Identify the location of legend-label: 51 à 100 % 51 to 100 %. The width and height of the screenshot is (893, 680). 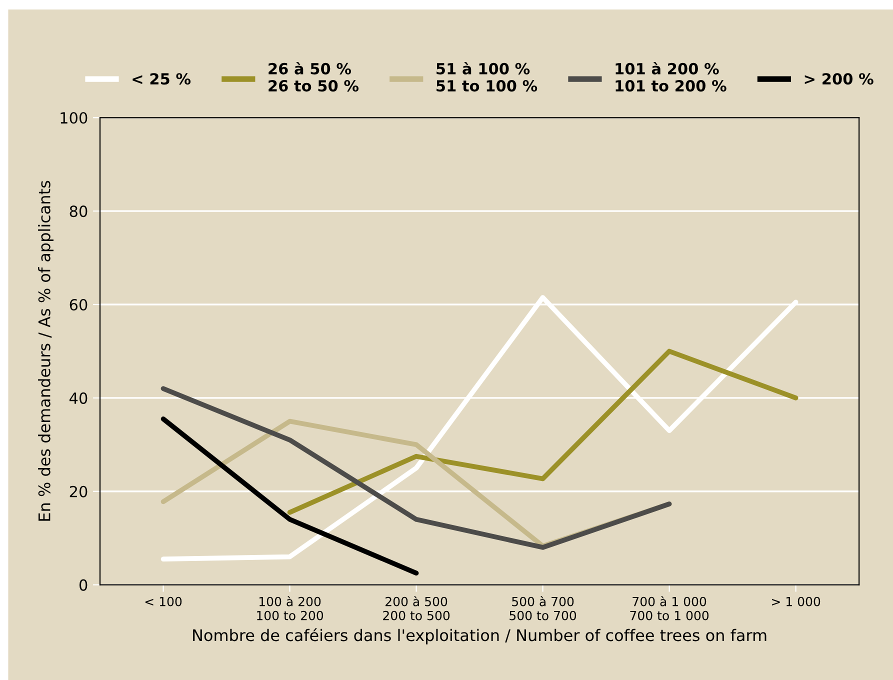
(487, 77).